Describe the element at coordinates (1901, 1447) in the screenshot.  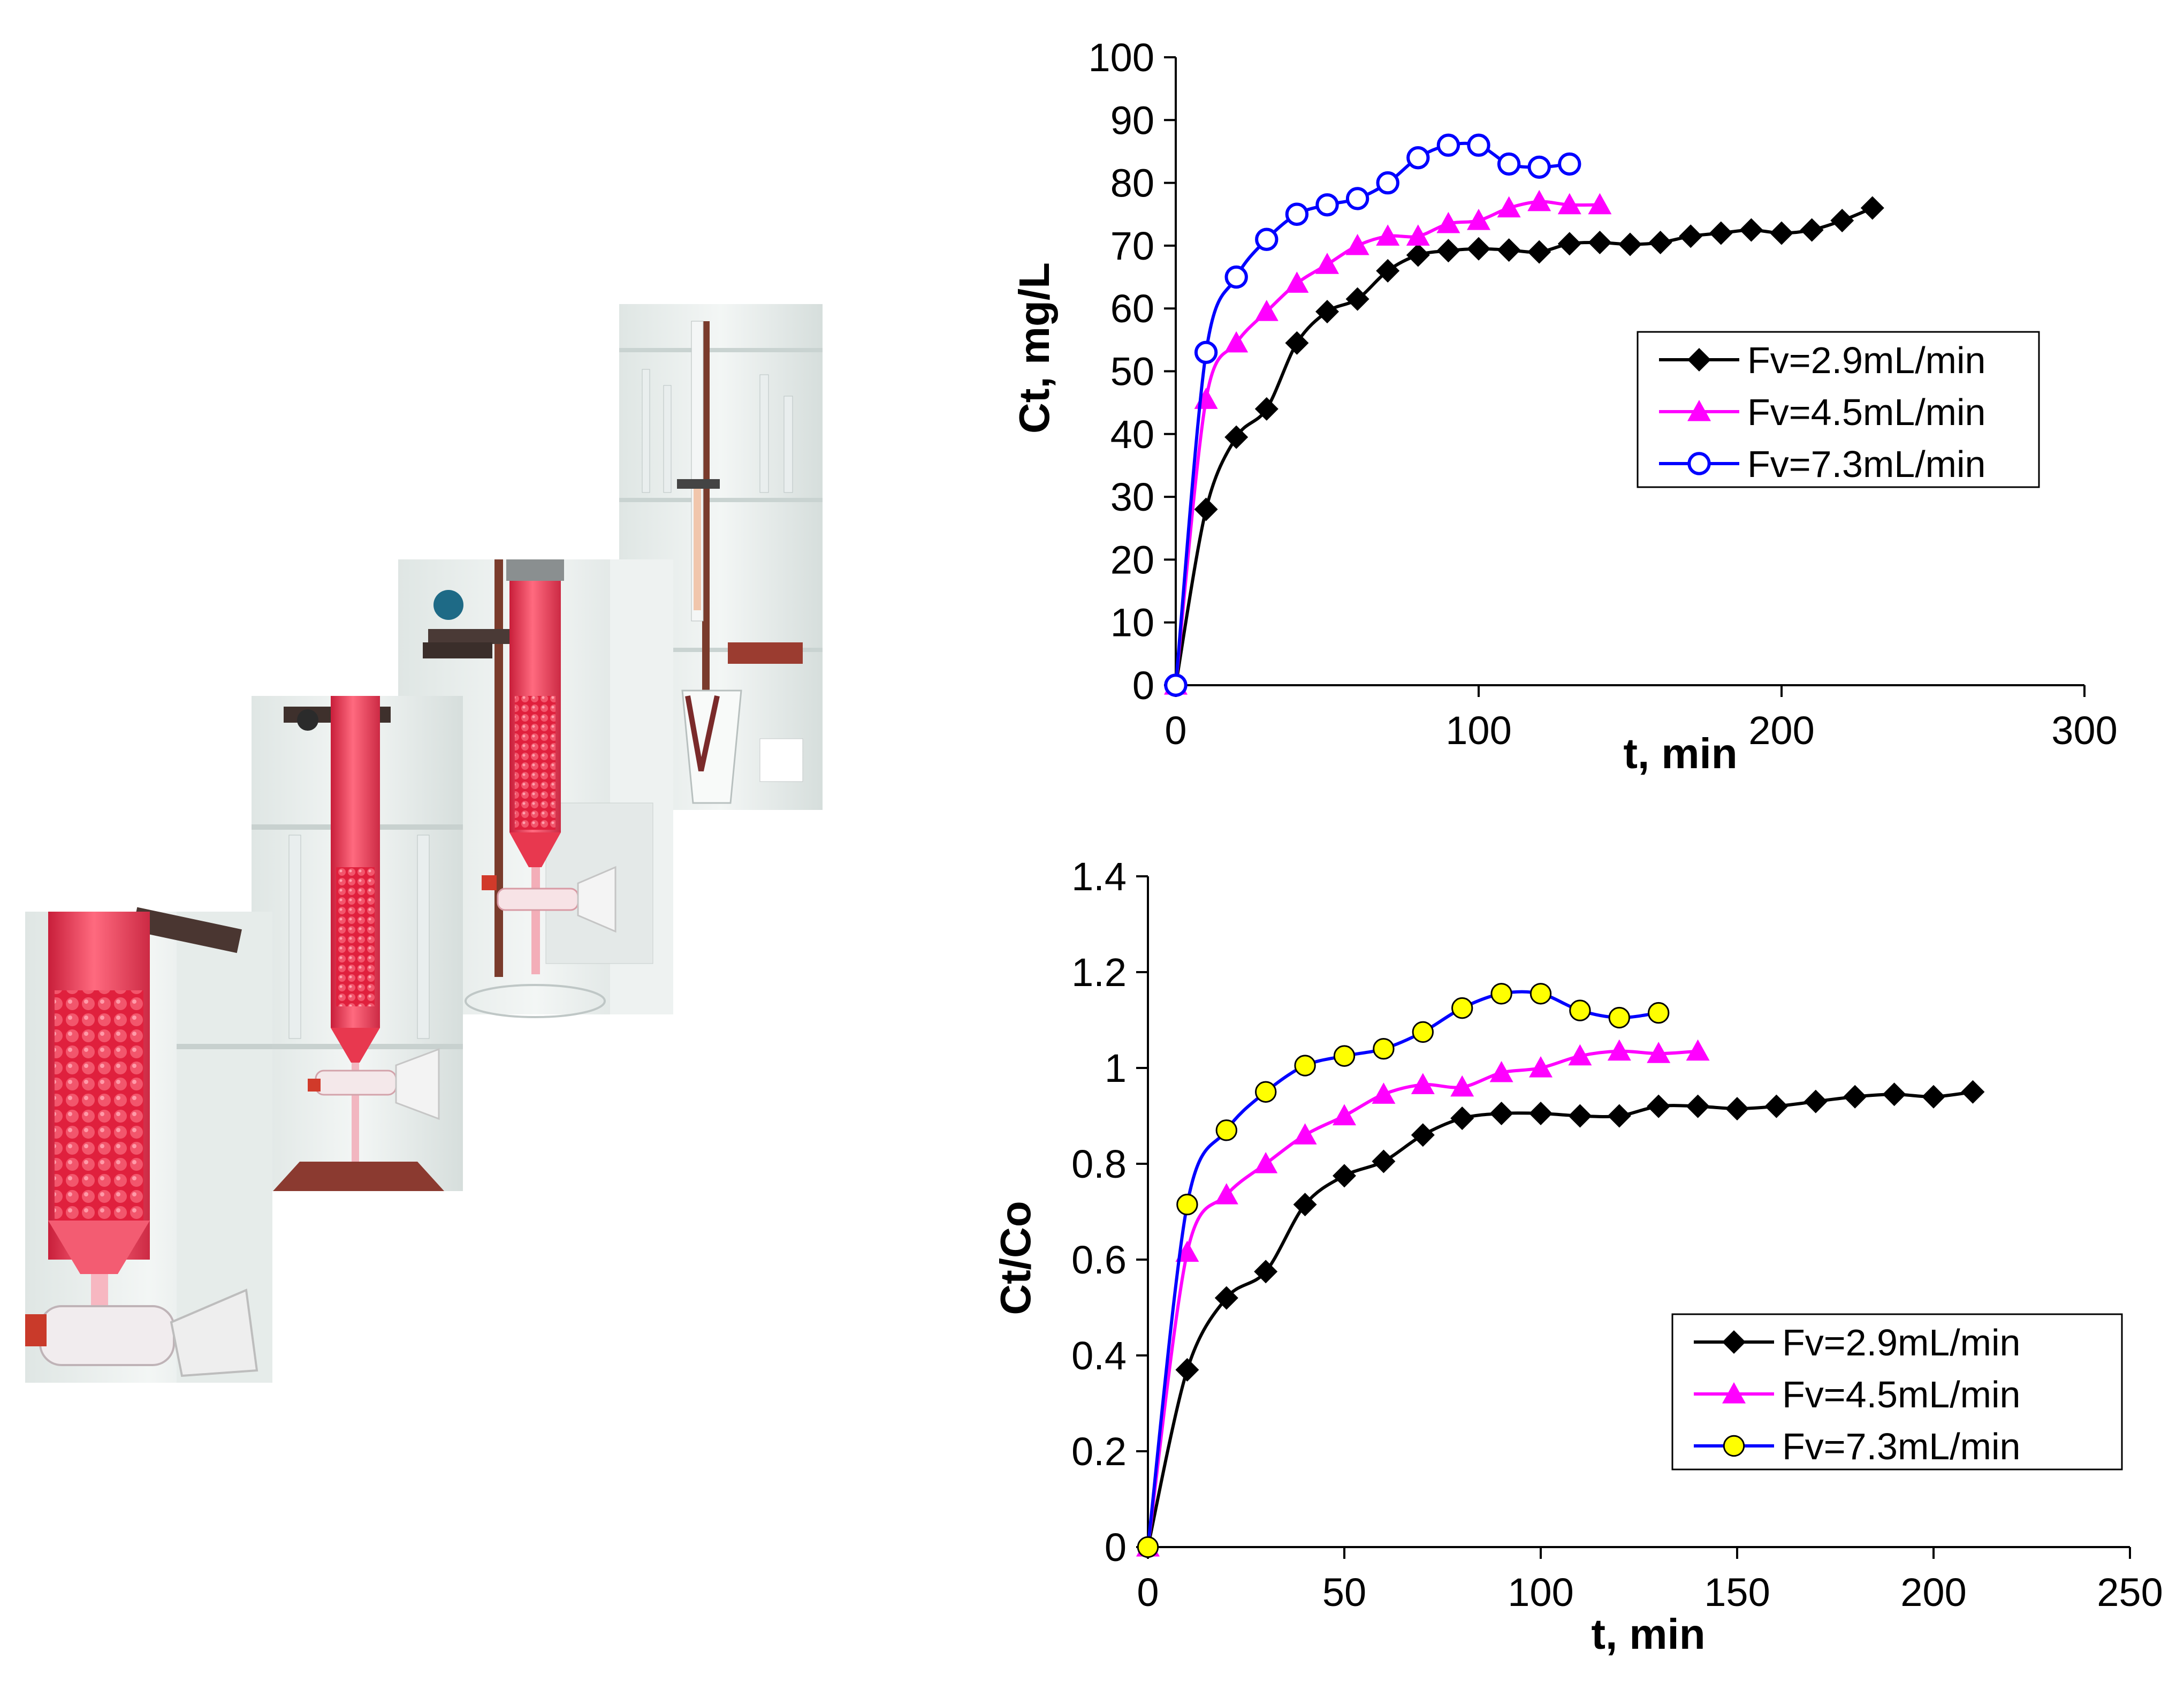
I see `chart2-legend-label: Fv=7.3mL/min` at that location.